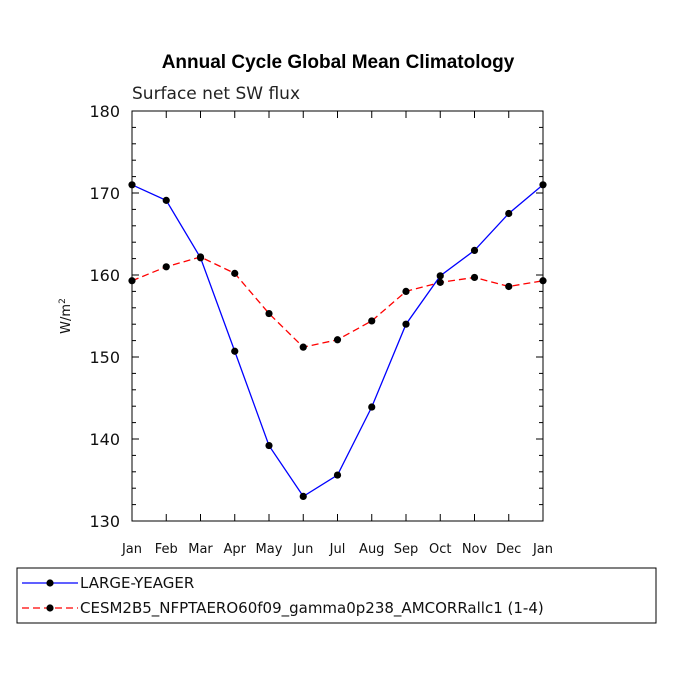 This screenshot has height=675, width=675. Describe the element at coordinates (235, 549) in the screenshot. I see `x-tick-label: Apr` at that location.